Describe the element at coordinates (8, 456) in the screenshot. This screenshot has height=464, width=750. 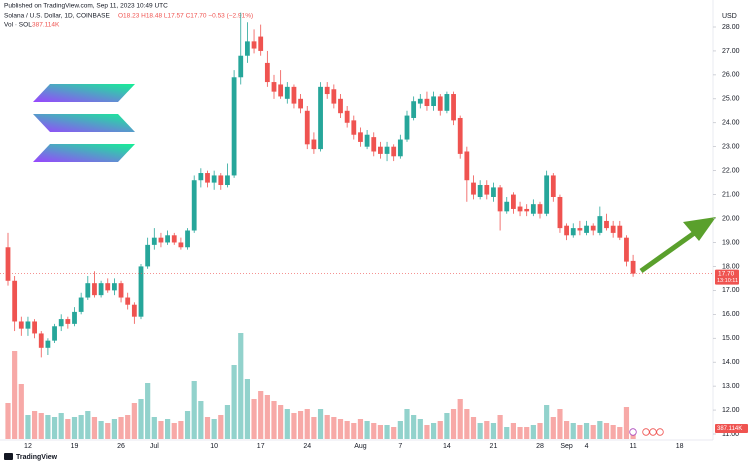
I see `brand-icon` at that location.